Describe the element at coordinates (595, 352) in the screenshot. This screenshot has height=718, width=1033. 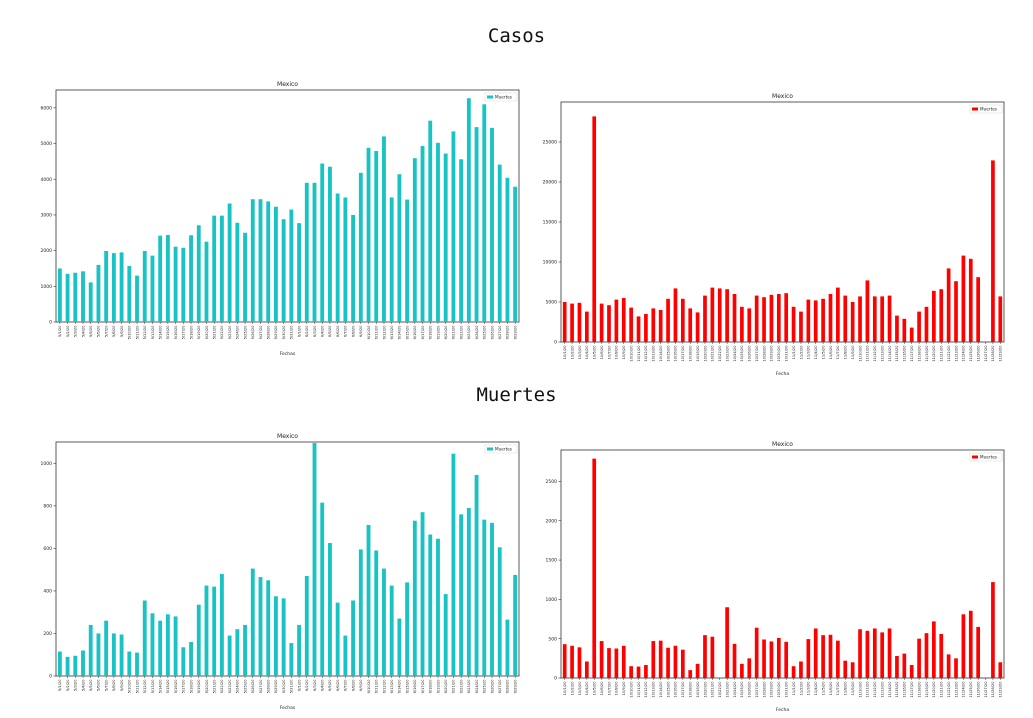
I see `x-tick-label: 10/5/20` at that location.